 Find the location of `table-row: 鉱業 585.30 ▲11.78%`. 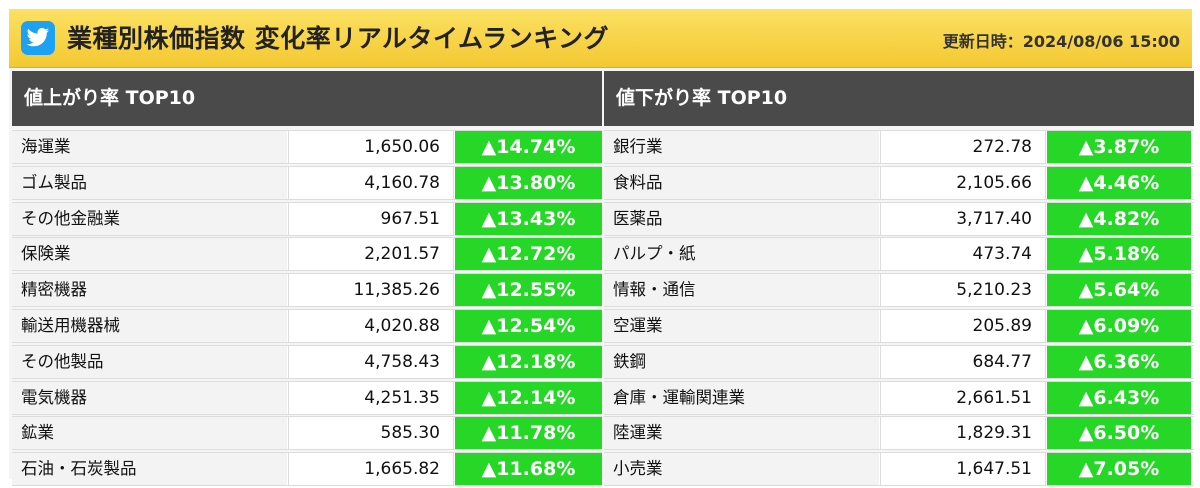

table-row: 鉱業 585.30 ▲11.78% is located at coordinates (307, 433).